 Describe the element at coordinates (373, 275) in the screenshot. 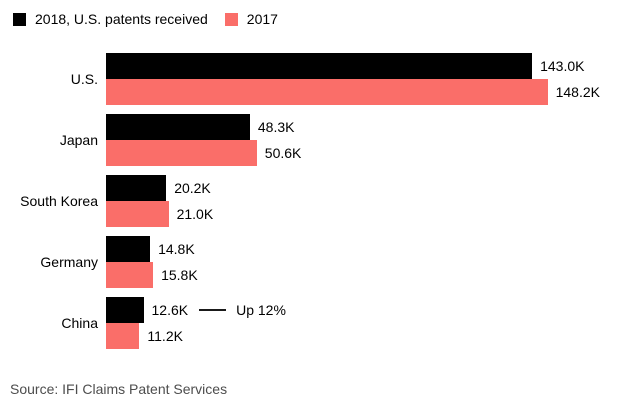

I see `bar-row-2017: 15.8K` at that location.